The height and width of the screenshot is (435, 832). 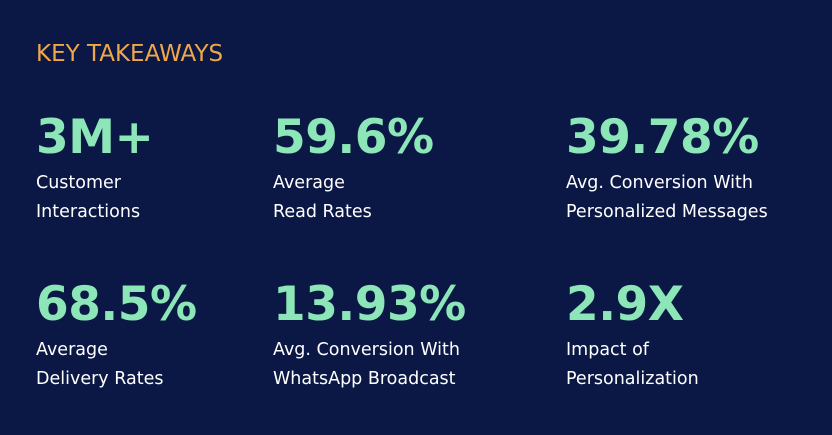 What do you see at coordinates (696, 335) in the screenshot?
I see `stat-card-personalization-impact: 2.9X Impact of Personalization` at bounding box center [696, 335].